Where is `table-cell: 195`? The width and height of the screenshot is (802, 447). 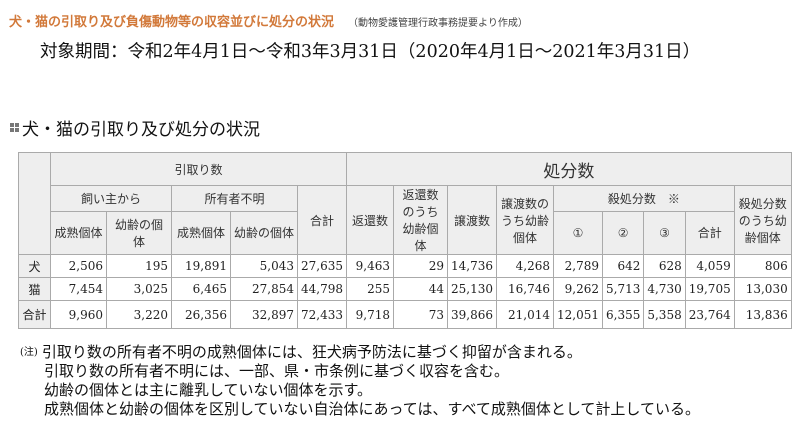 table-cell: 195 is located at coordinates (139, 266).